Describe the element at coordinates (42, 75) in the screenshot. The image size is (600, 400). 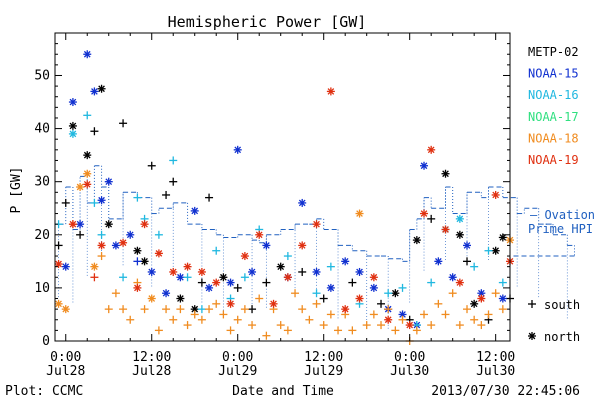
I see `y-tick-label: 50` at that location.